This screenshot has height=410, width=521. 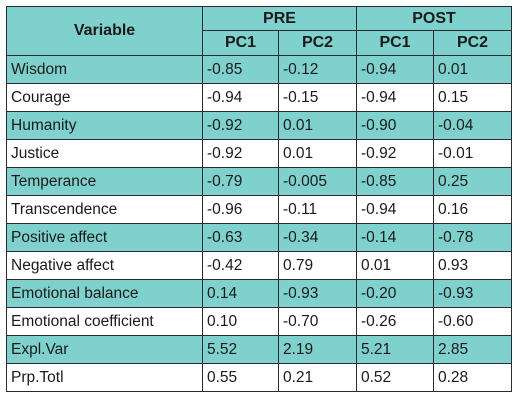 I want to click on header-variable: Variable, so click(x=104, y=31).